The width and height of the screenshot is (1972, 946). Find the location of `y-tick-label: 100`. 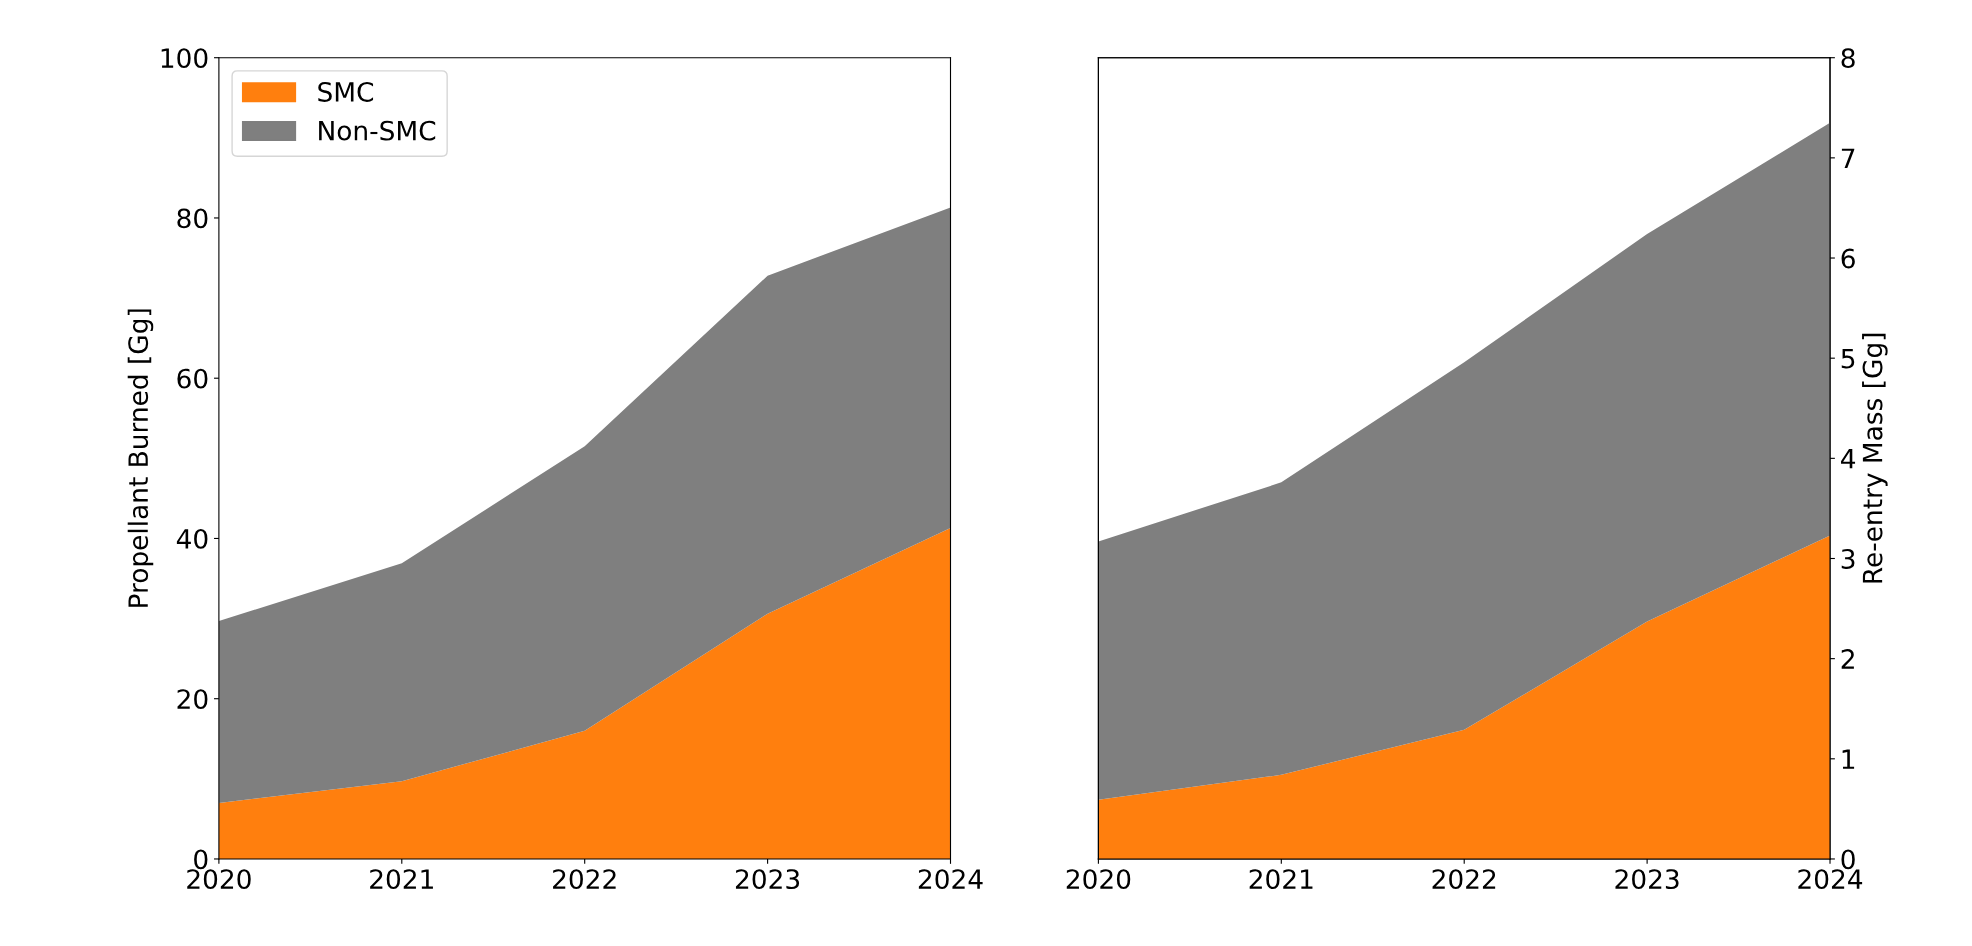

y-tick-label: 100 is located at coordinates (184, 58).